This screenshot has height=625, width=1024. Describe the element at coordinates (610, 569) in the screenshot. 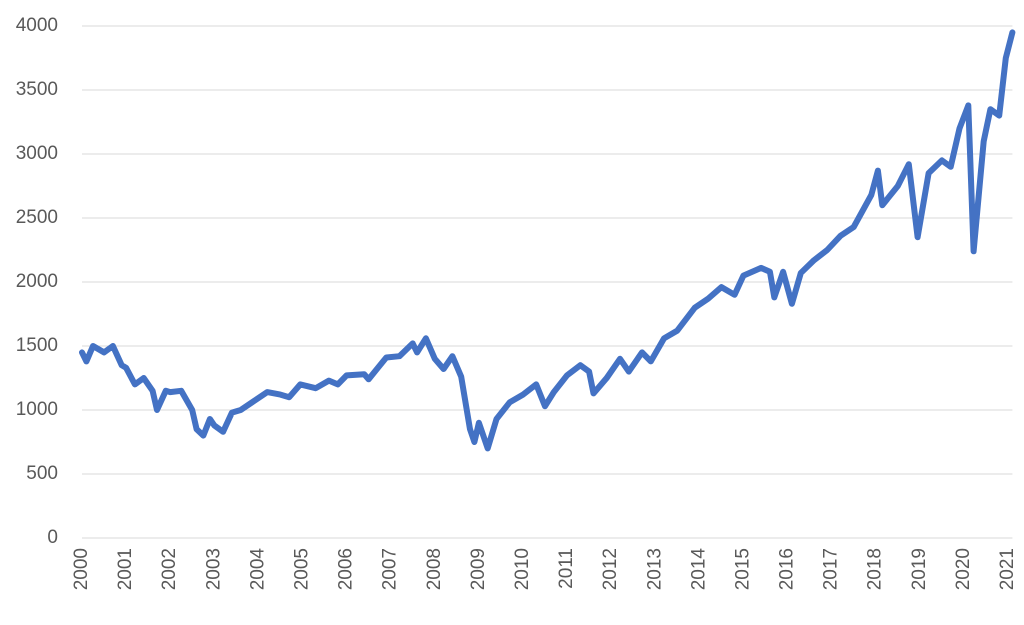

I see `x-tick-label: 2012` at that location.